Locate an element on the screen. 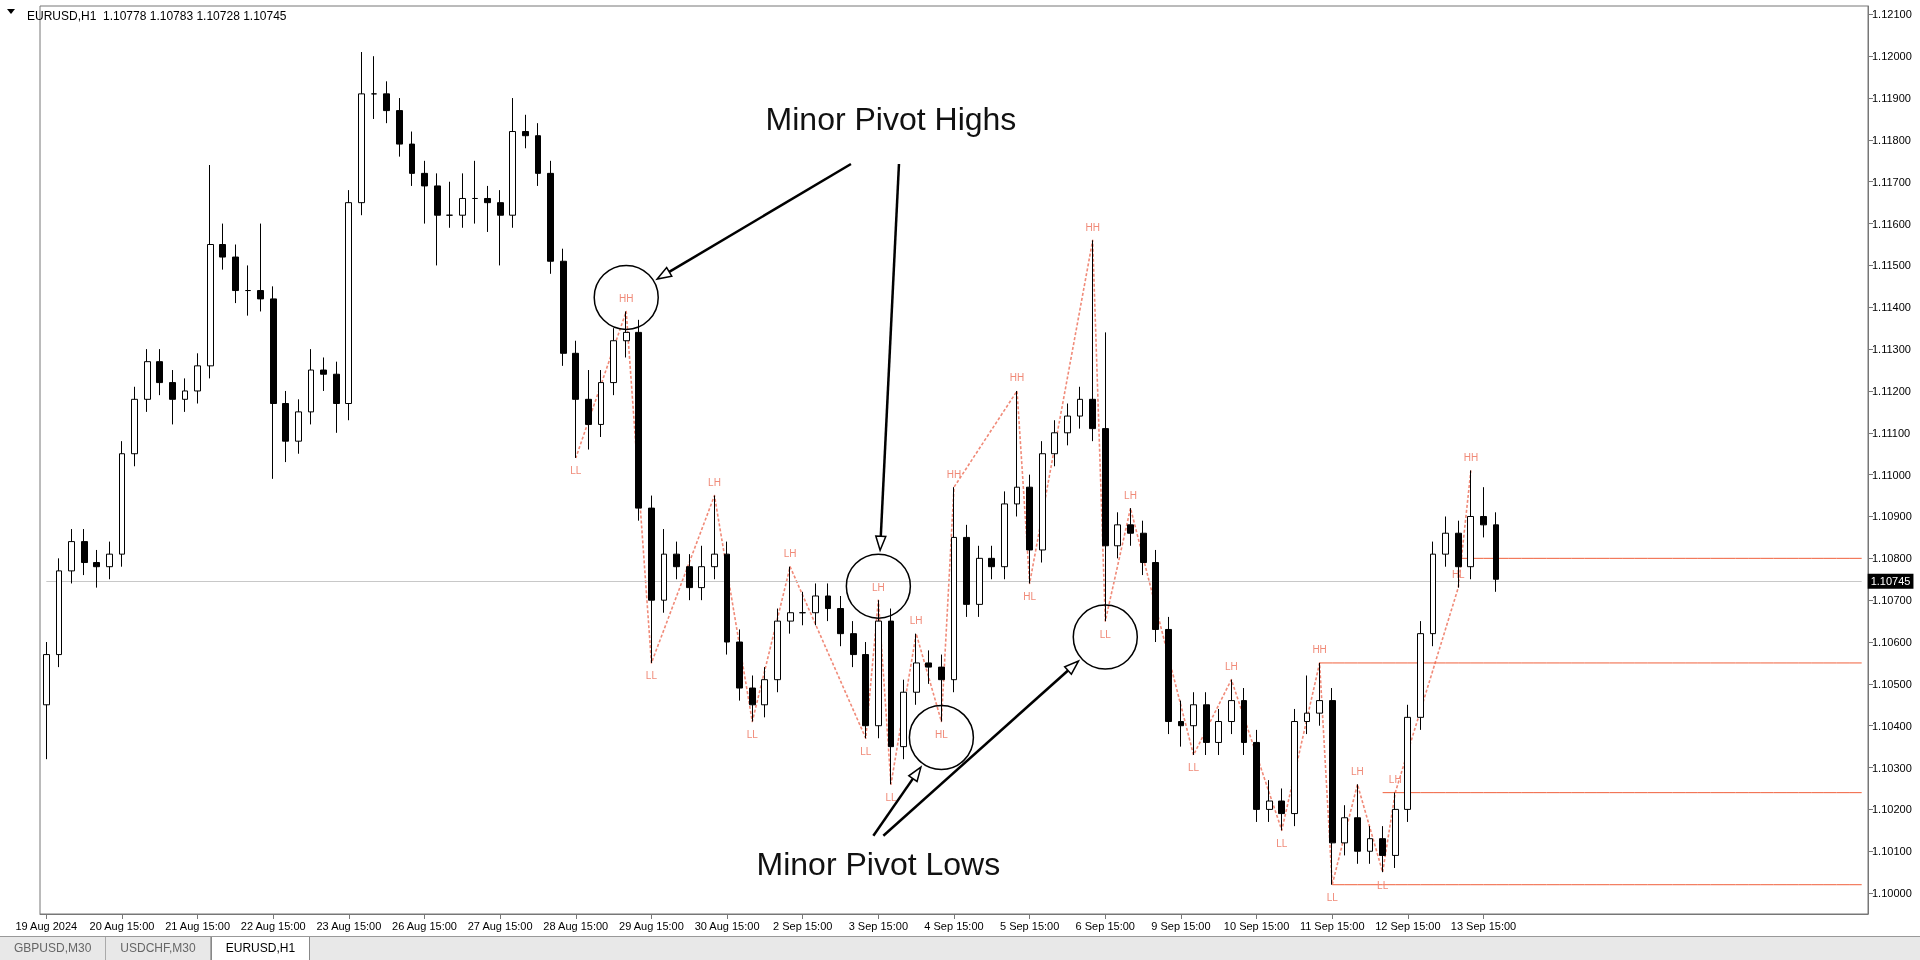  data-label: HL is located at coordinates (941, 735).